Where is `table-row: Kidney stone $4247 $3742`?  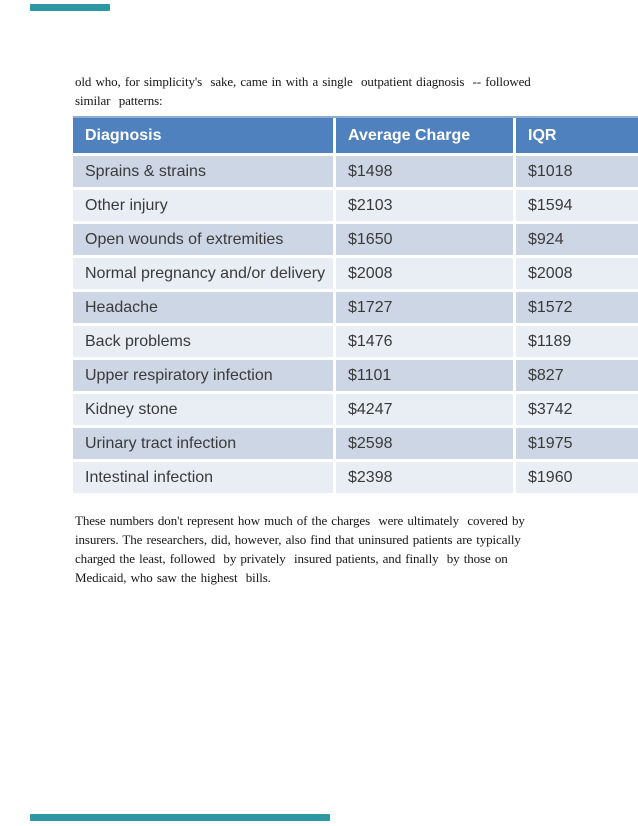 table-row: Kidney stone $4247 $3742 is located at coordinates (355, 409).